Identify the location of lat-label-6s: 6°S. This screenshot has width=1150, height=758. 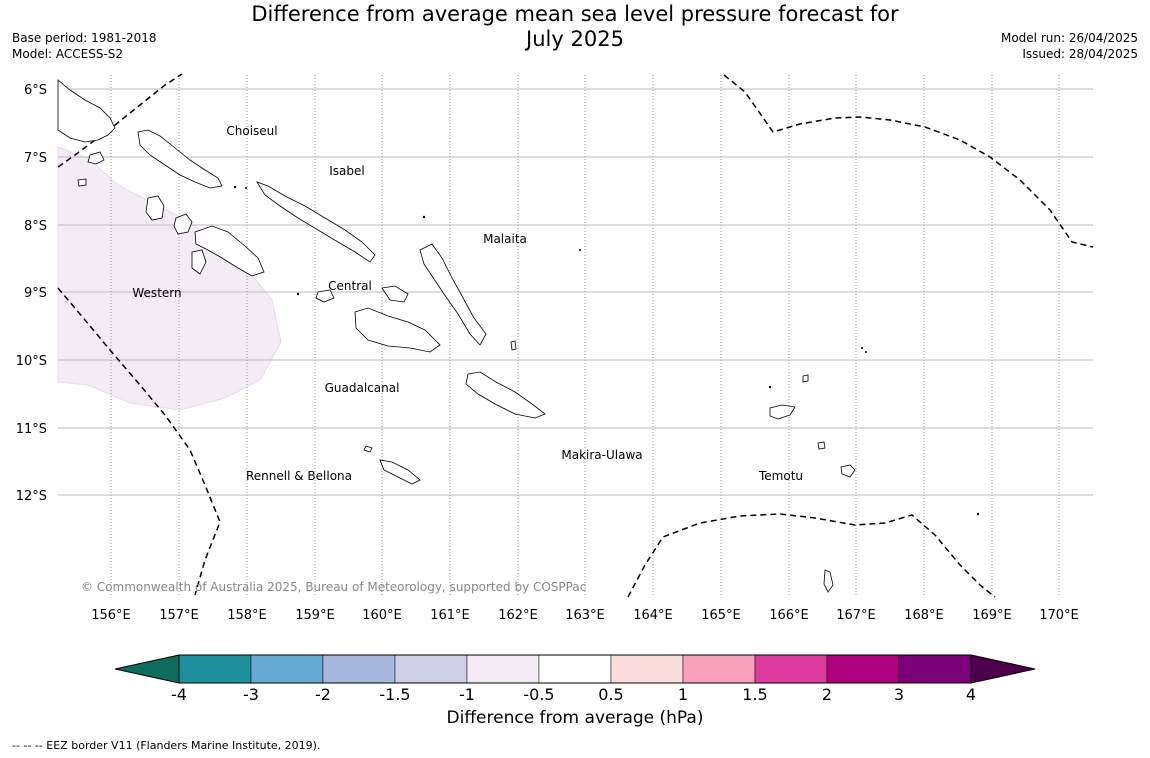
(35, 90).